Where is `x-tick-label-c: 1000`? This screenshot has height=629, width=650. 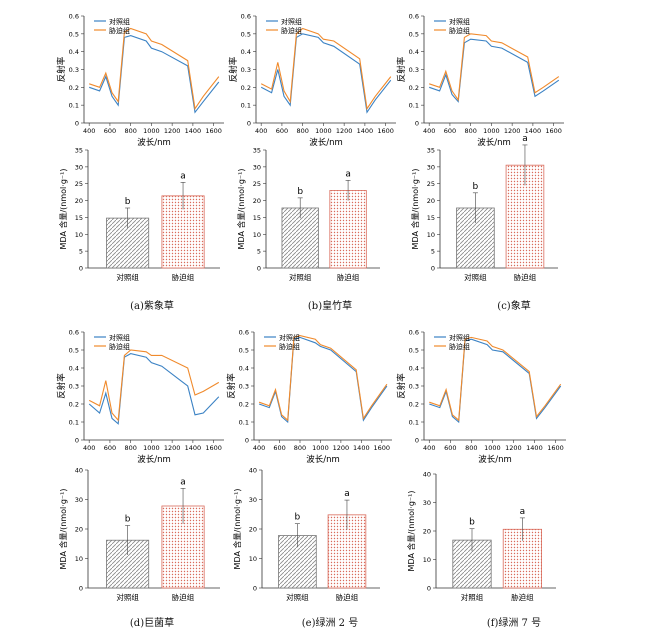 x-tick-label-c: 1000 is located at coordinates (491, 131).